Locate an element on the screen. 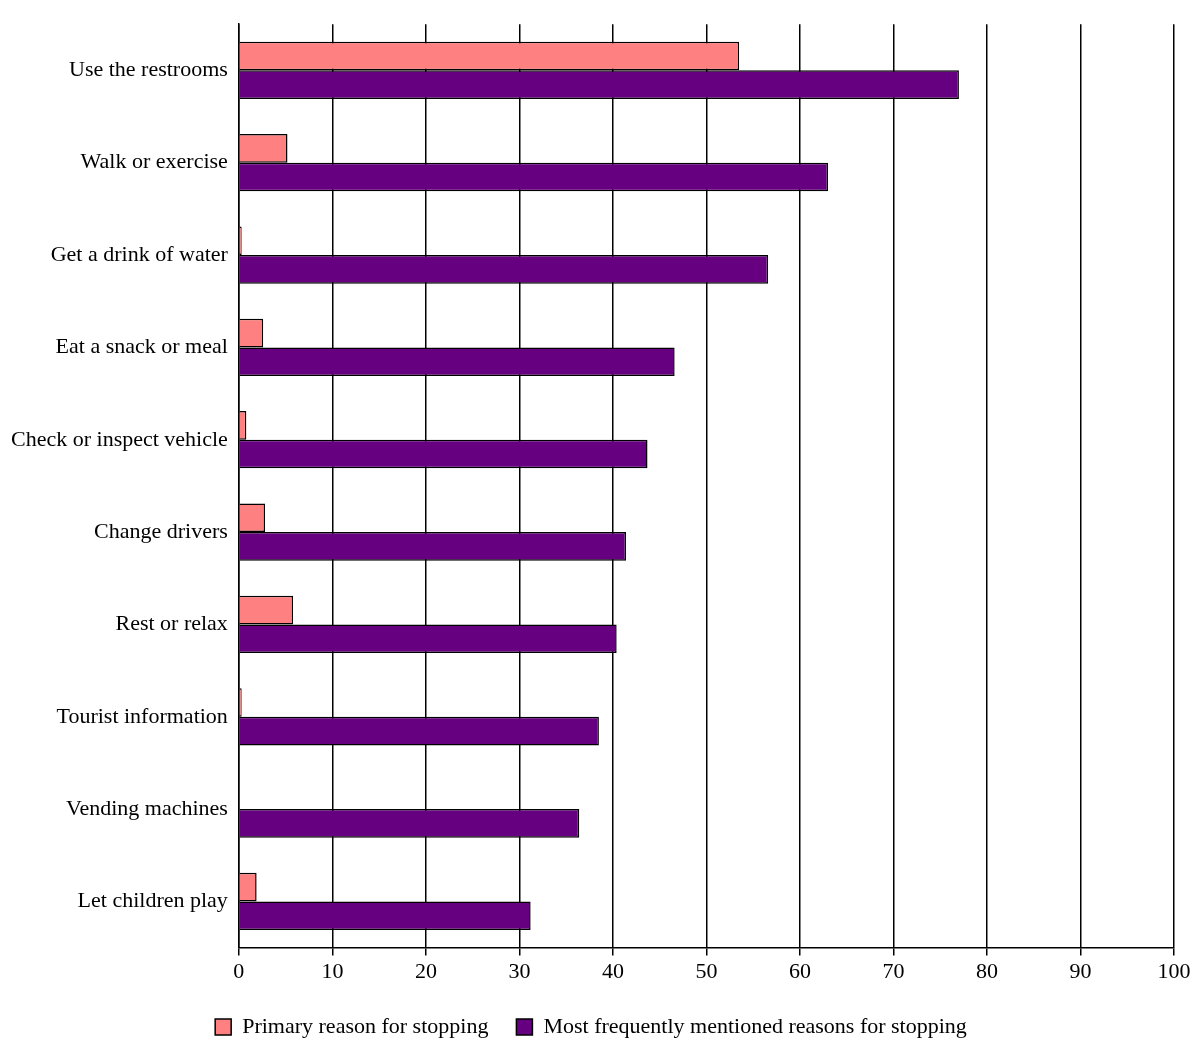  y-tick-label: Rest or relax is located at coordinates (171, 623).